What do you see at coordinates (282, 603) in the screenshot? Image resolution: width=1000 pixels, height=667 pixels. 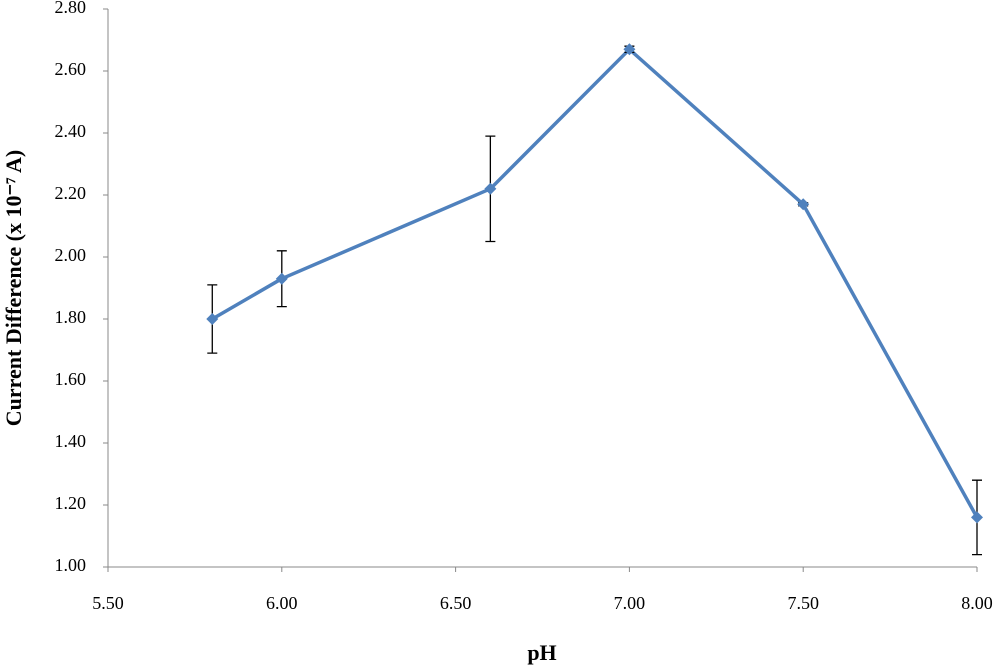 I see `x-tick-label: 6.00` at bounding box center [282, 603].